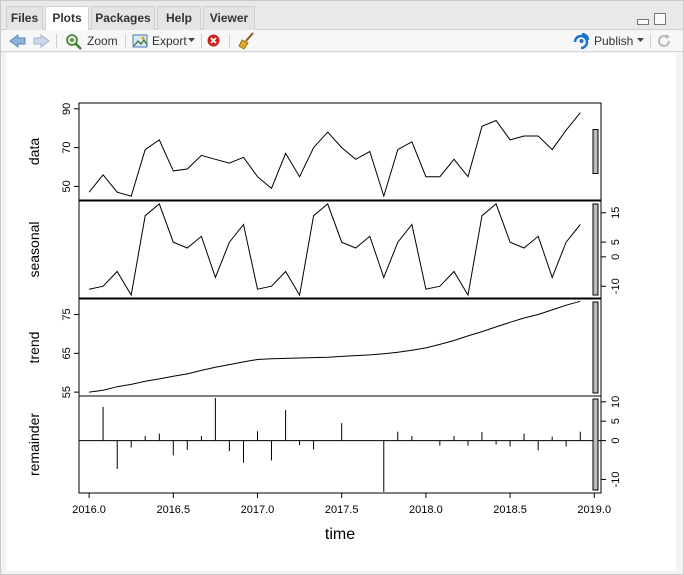 This screenshot has width=684, height=575. I want to click on x-tick-label: 2017.0, so click(258, 510).